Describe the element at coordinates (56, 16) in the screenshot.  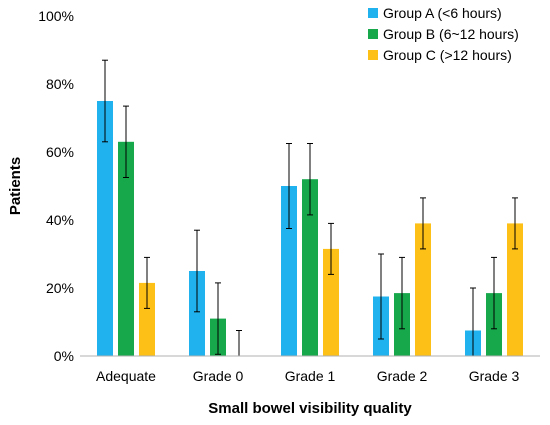
I see `y-tick-label: 100%` at that location.